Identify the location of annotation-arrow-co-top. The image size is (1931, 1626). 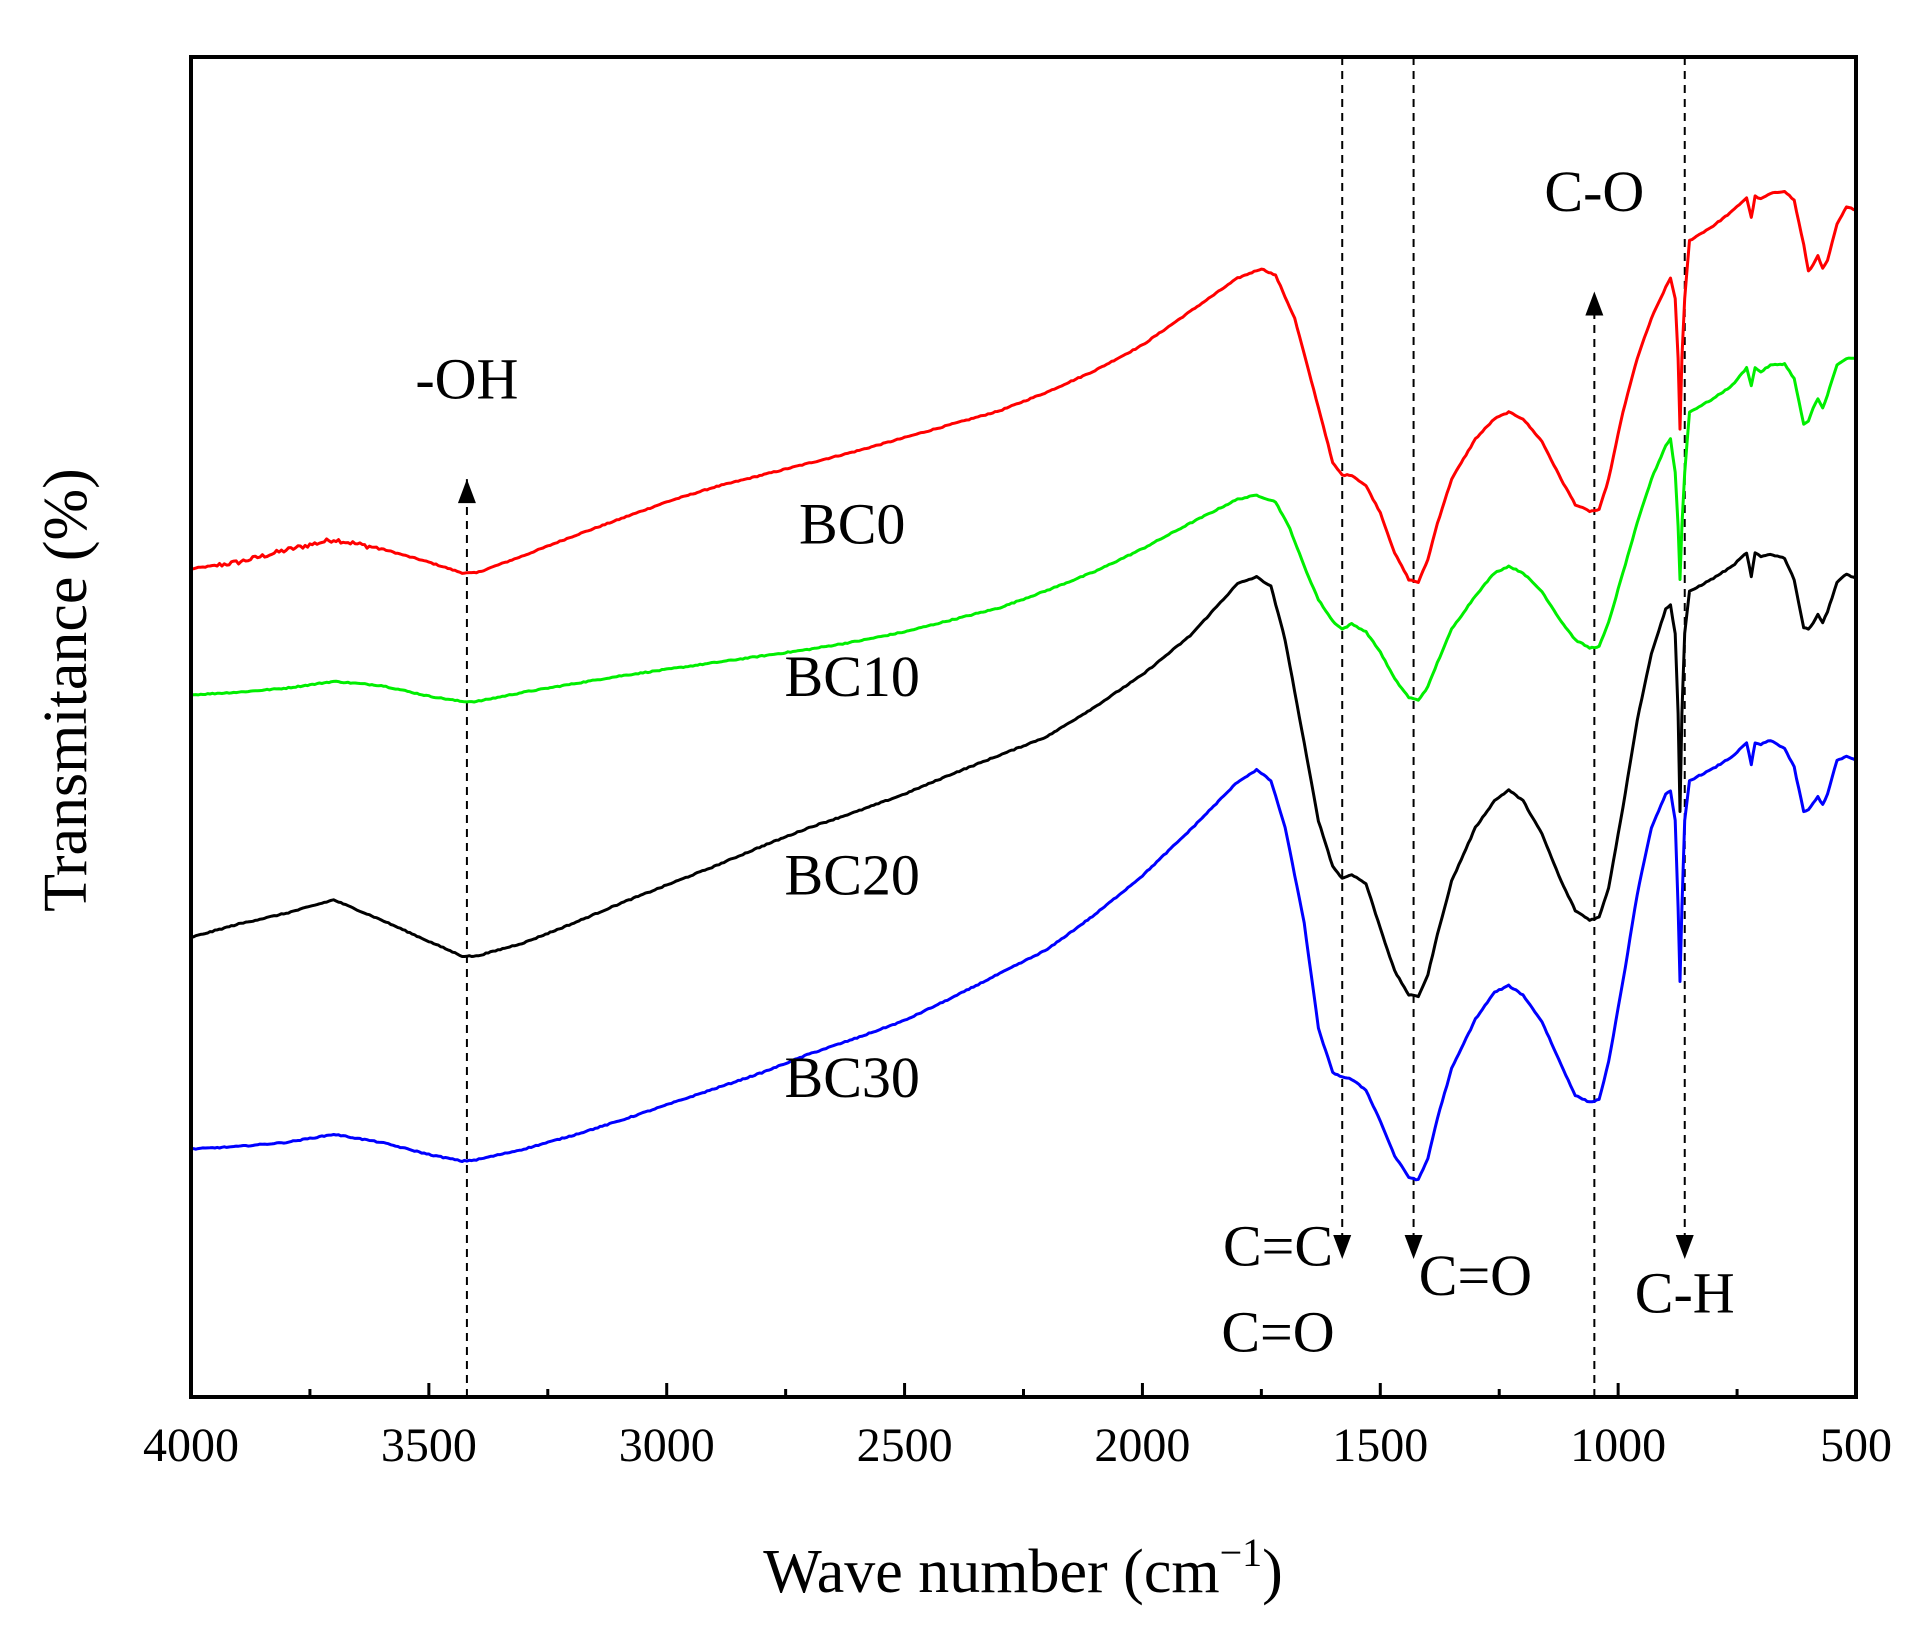
(1594, 303).